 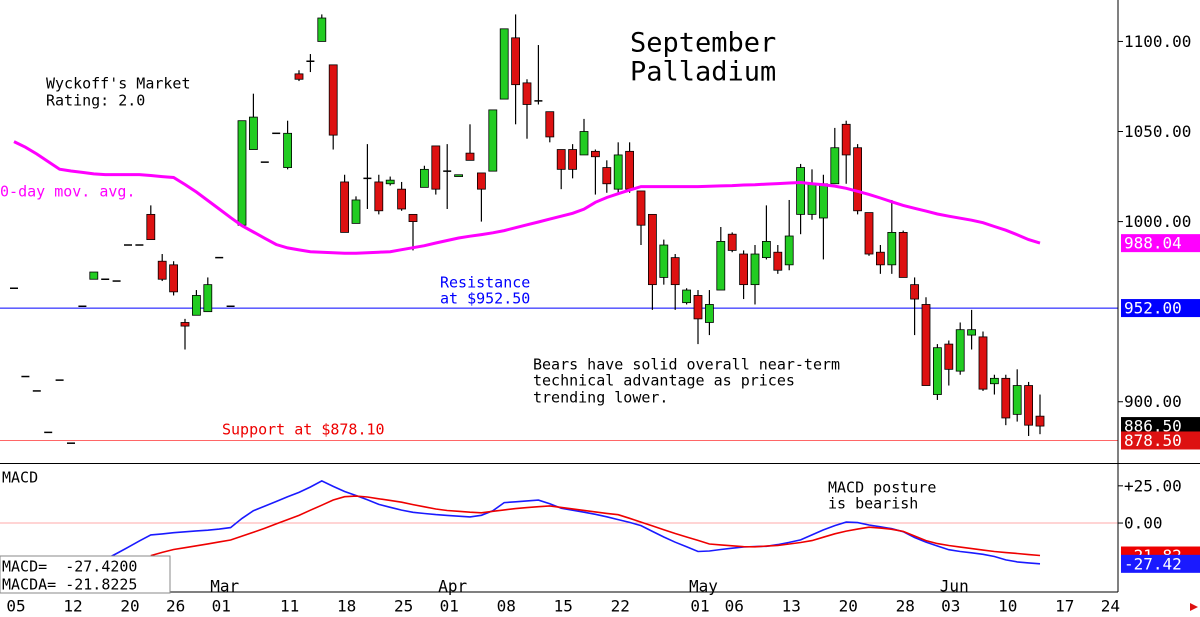 I want to click on badge-label: 886.50, so click(x=1153, y=426).